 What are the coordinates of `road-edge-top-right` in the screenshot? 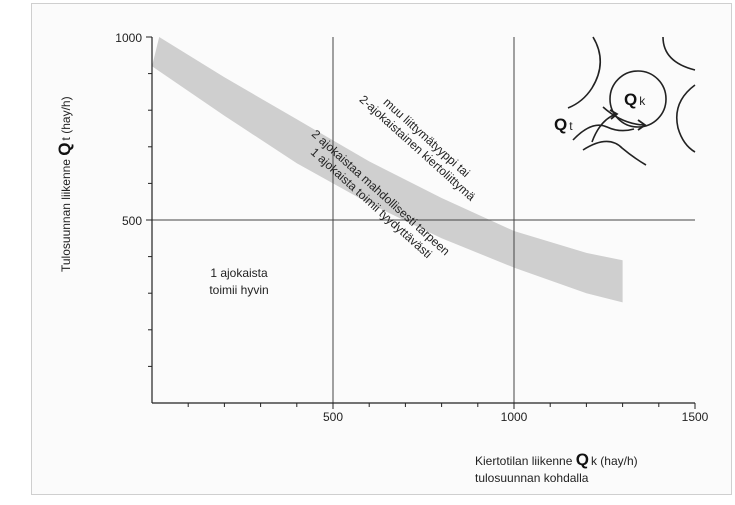 It's located at (679, 53).